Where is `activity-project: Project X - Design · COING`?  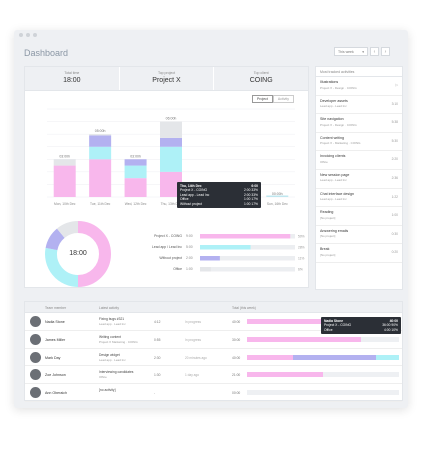 activity-project: Project X - Design · COING is located at coordinates (338, 124).